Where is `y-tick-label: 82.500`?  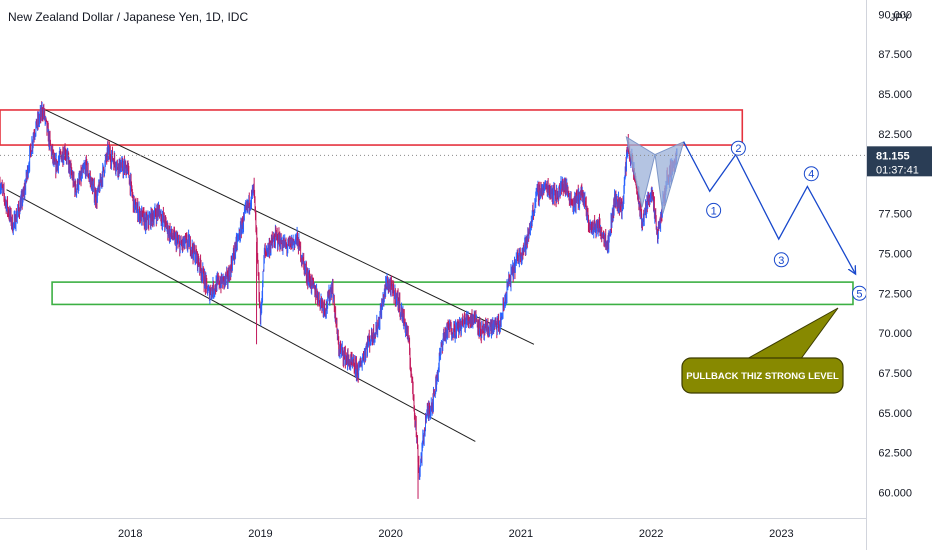
y-tick-label: 82.500 is located at coordinates (895, 135).